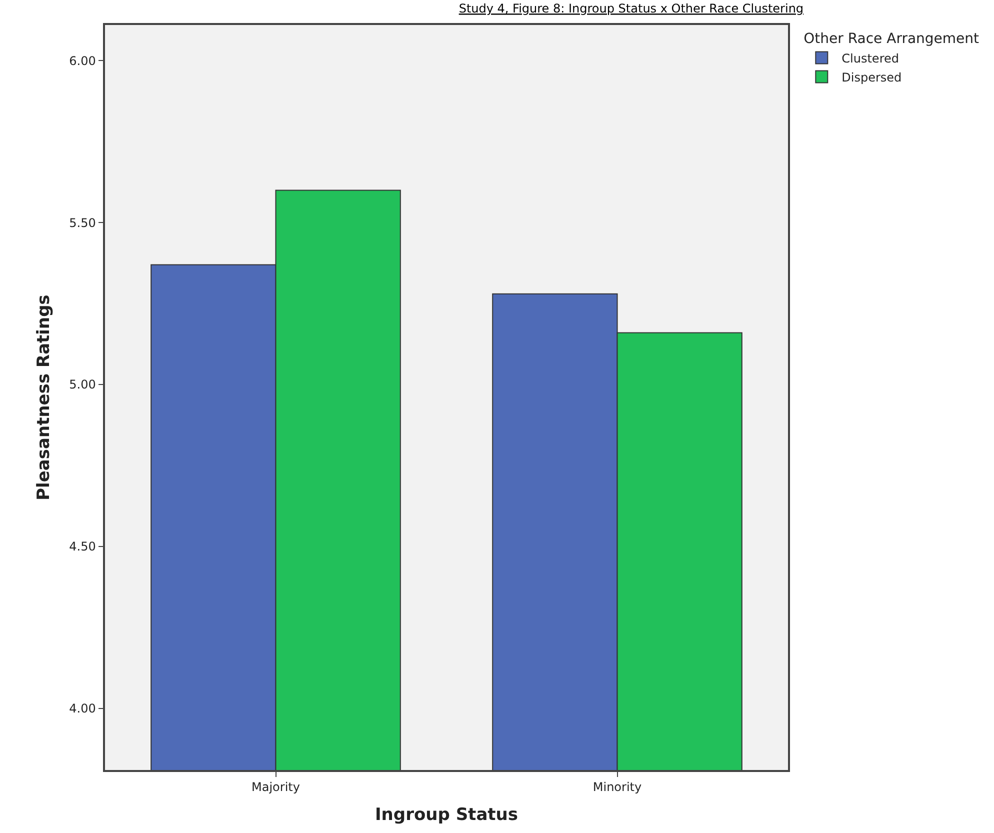 The height and width of the screenshot is (833, 994). What do you see at coordinates (82, 385) in the screenshot?
I see `y-tick-label: 5.00` at bounding box center [82, 385].